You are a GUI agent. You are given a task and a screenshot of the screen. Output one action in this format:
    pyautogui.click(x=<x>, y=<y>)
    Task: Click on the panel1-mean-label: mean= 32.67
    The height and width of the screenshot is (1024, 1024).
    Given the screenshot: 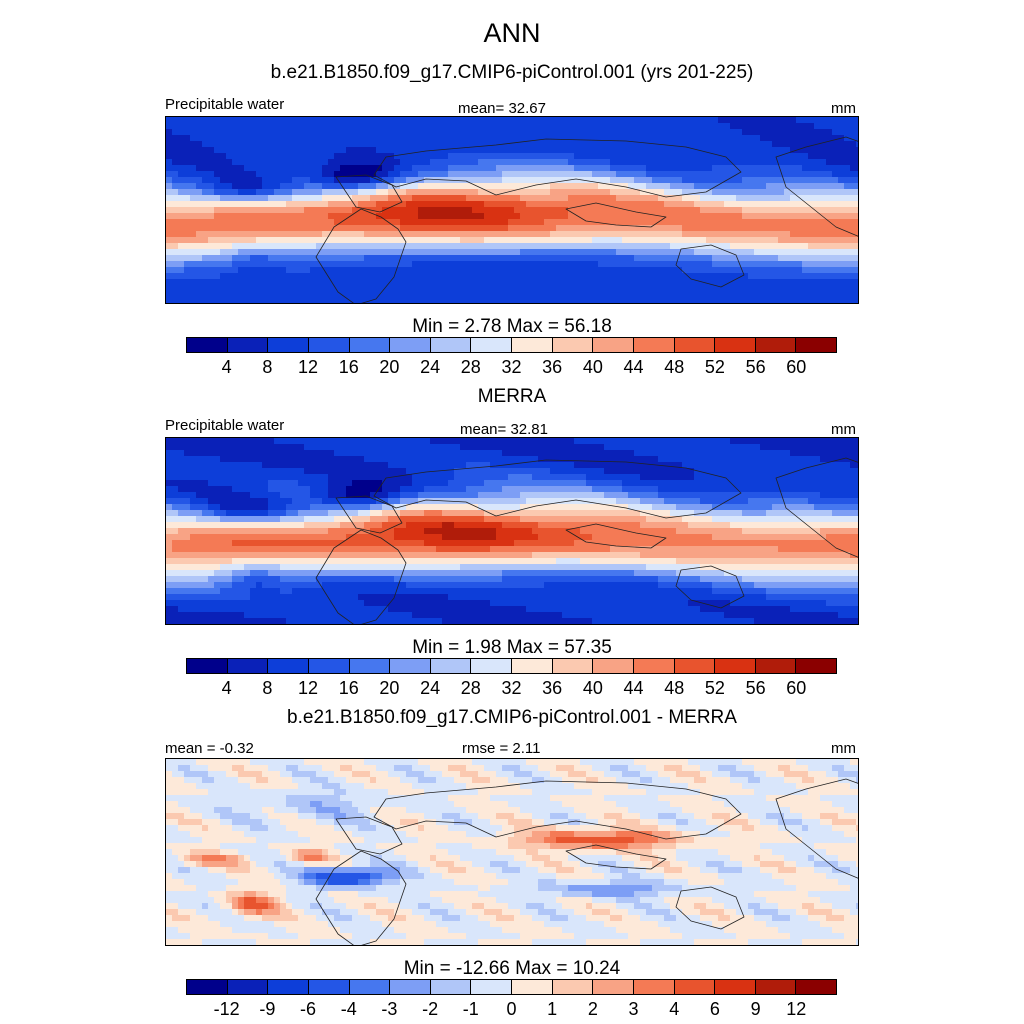 What is the action you would take?
    pyautogui.click(x=502, y=108)
    